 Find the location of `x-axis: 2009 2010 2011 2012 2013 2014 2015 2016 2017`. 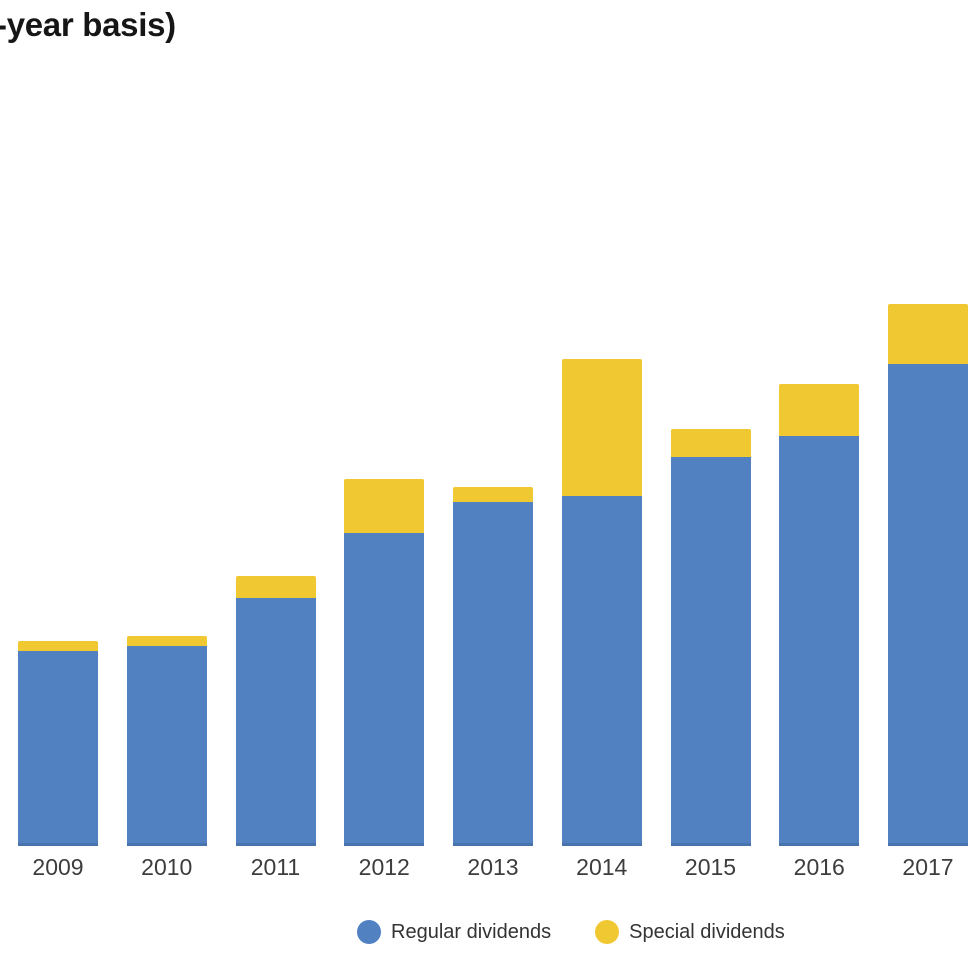

x-axis: 2009 2010 2011 2012 2013 2014 2015 2016 2017 is located at coordinates (489, 869).